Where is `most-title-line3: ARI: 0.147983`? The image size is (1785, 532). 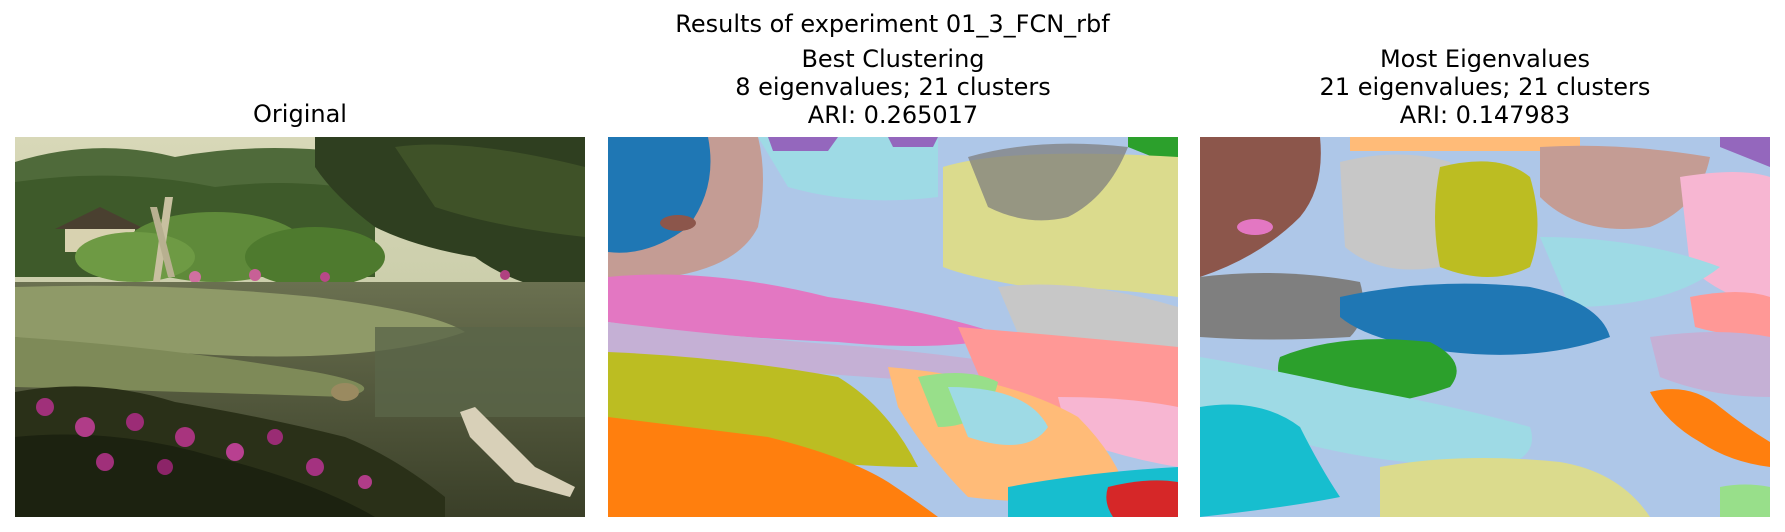 most-title-line3: ARI: 0.147983 is located at coordinates (1485, 115).